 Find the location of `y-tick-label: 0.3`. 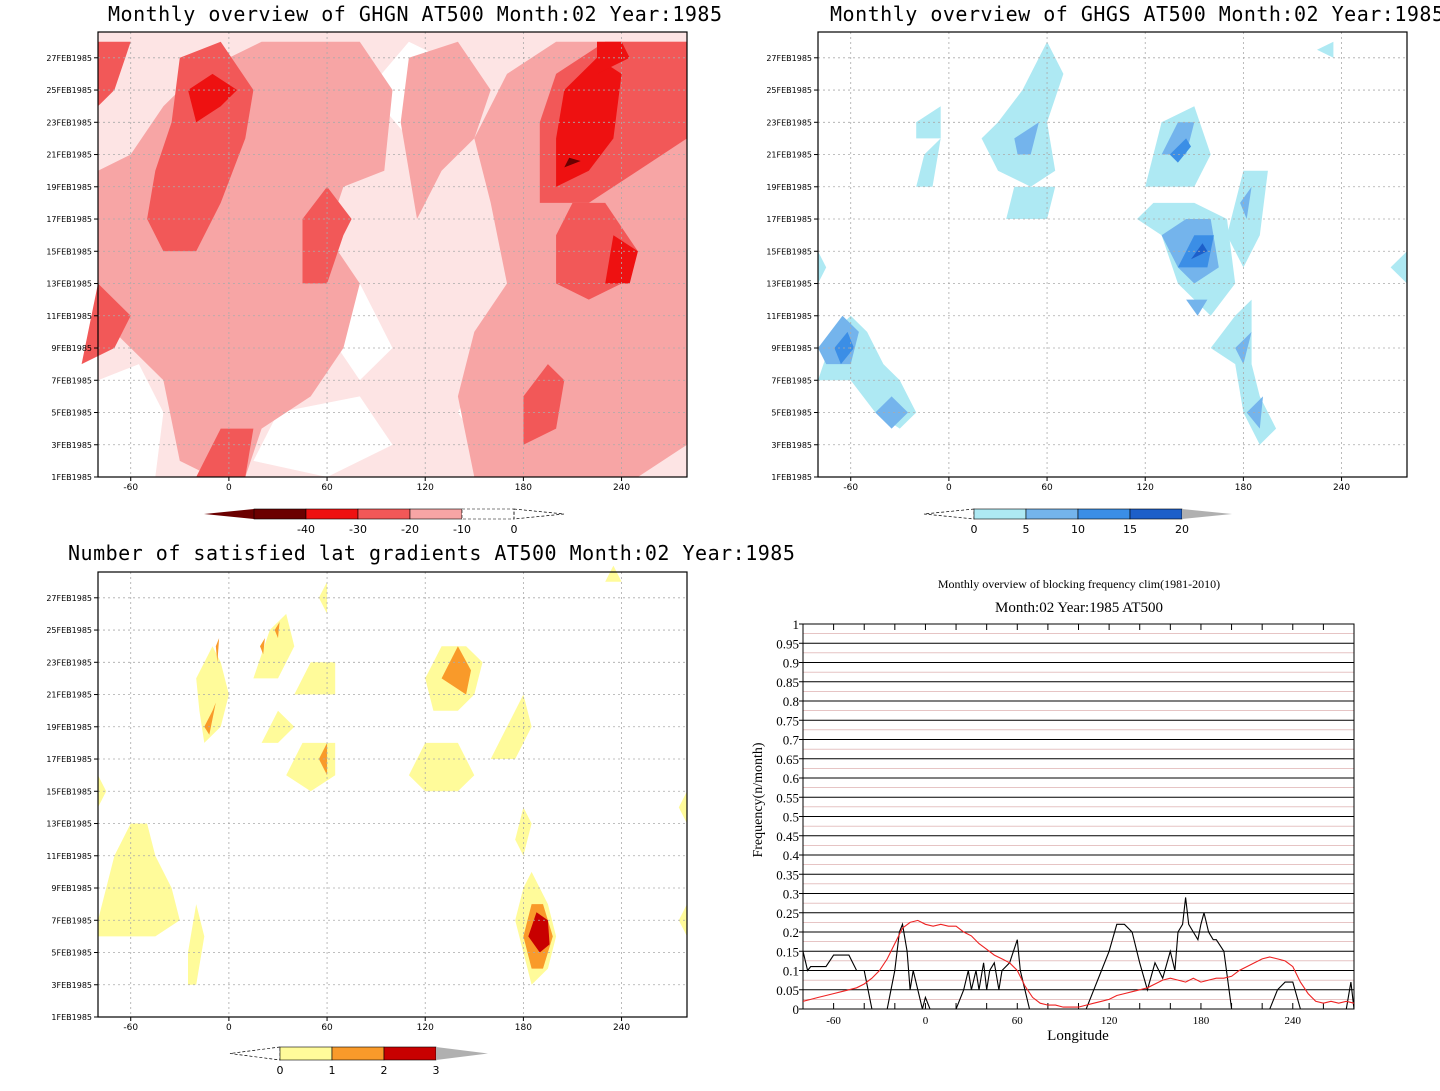

y-tick-label: 0.3 is located at coordinates (791, 894).